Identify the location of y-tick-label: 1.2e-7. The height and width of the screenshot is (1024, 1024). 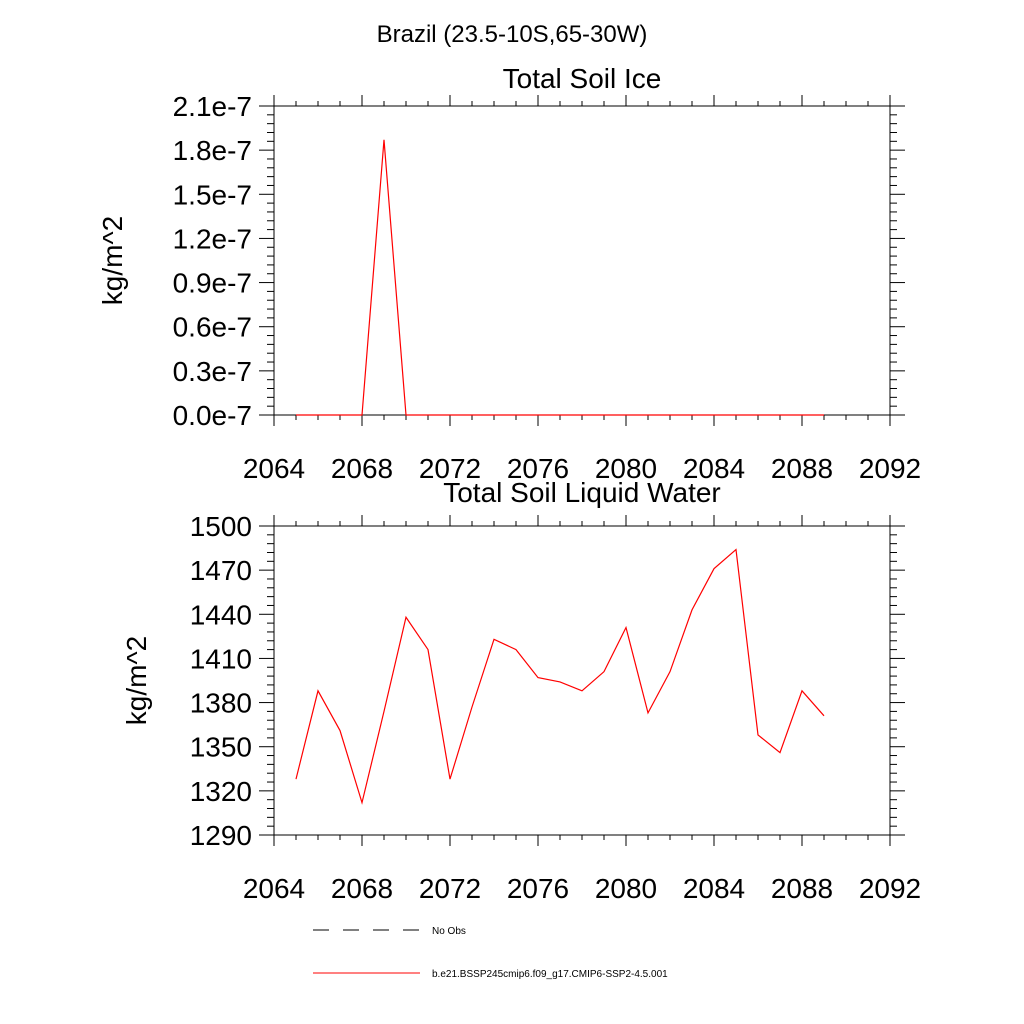
(212, 238).